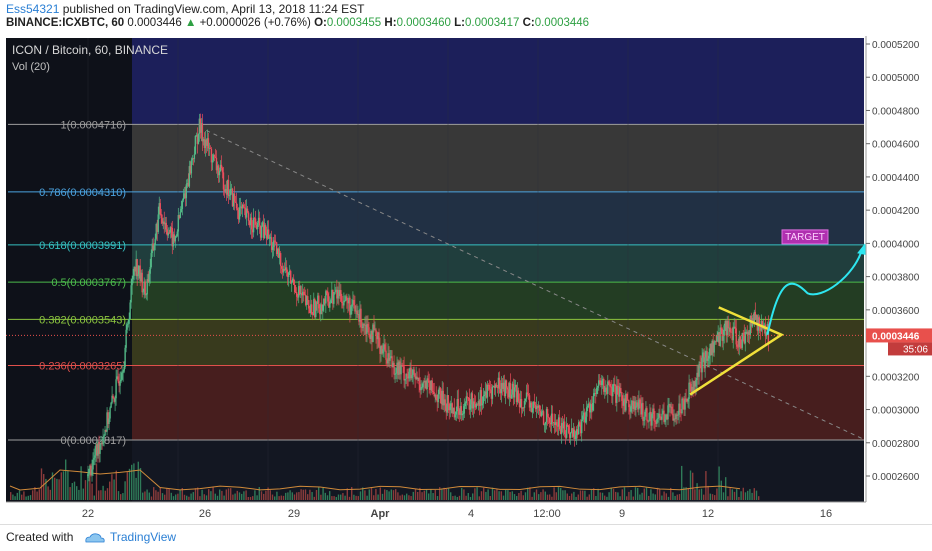 The image size is (932, 551). Describe the element at coordinates (33, 9) in the screenshot. I see `author-link: Ess54321` at that location.